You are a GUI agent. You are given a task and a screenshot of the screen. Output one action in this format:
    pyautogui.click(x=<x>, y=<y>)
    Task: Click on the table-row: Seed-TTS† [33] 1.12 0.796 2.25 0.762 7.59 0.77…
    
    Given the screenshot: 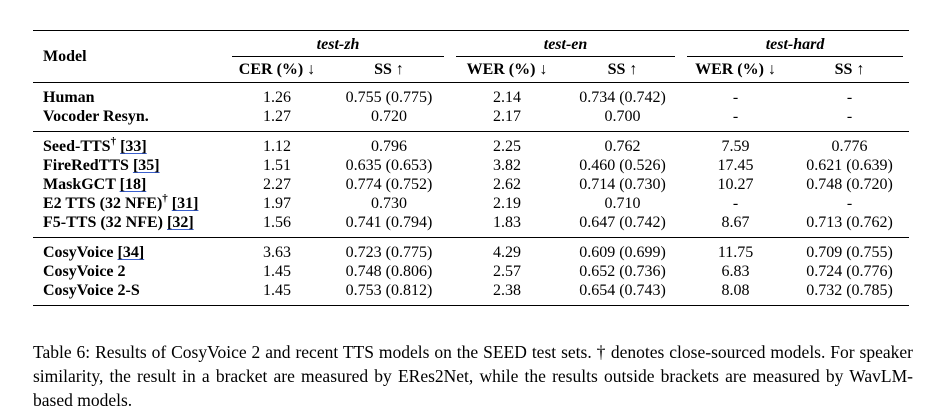 What is the action you would take?
    pyautogui.click(x=471, y=143)
    